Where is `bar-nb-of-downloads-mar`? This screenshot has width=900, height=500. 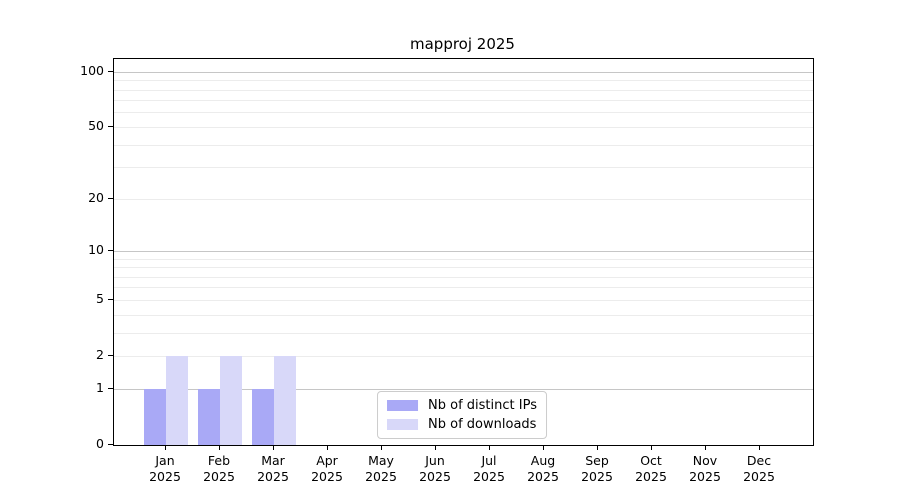 bar-nb-of-downloads-mar is located at coordinates (285, 400).